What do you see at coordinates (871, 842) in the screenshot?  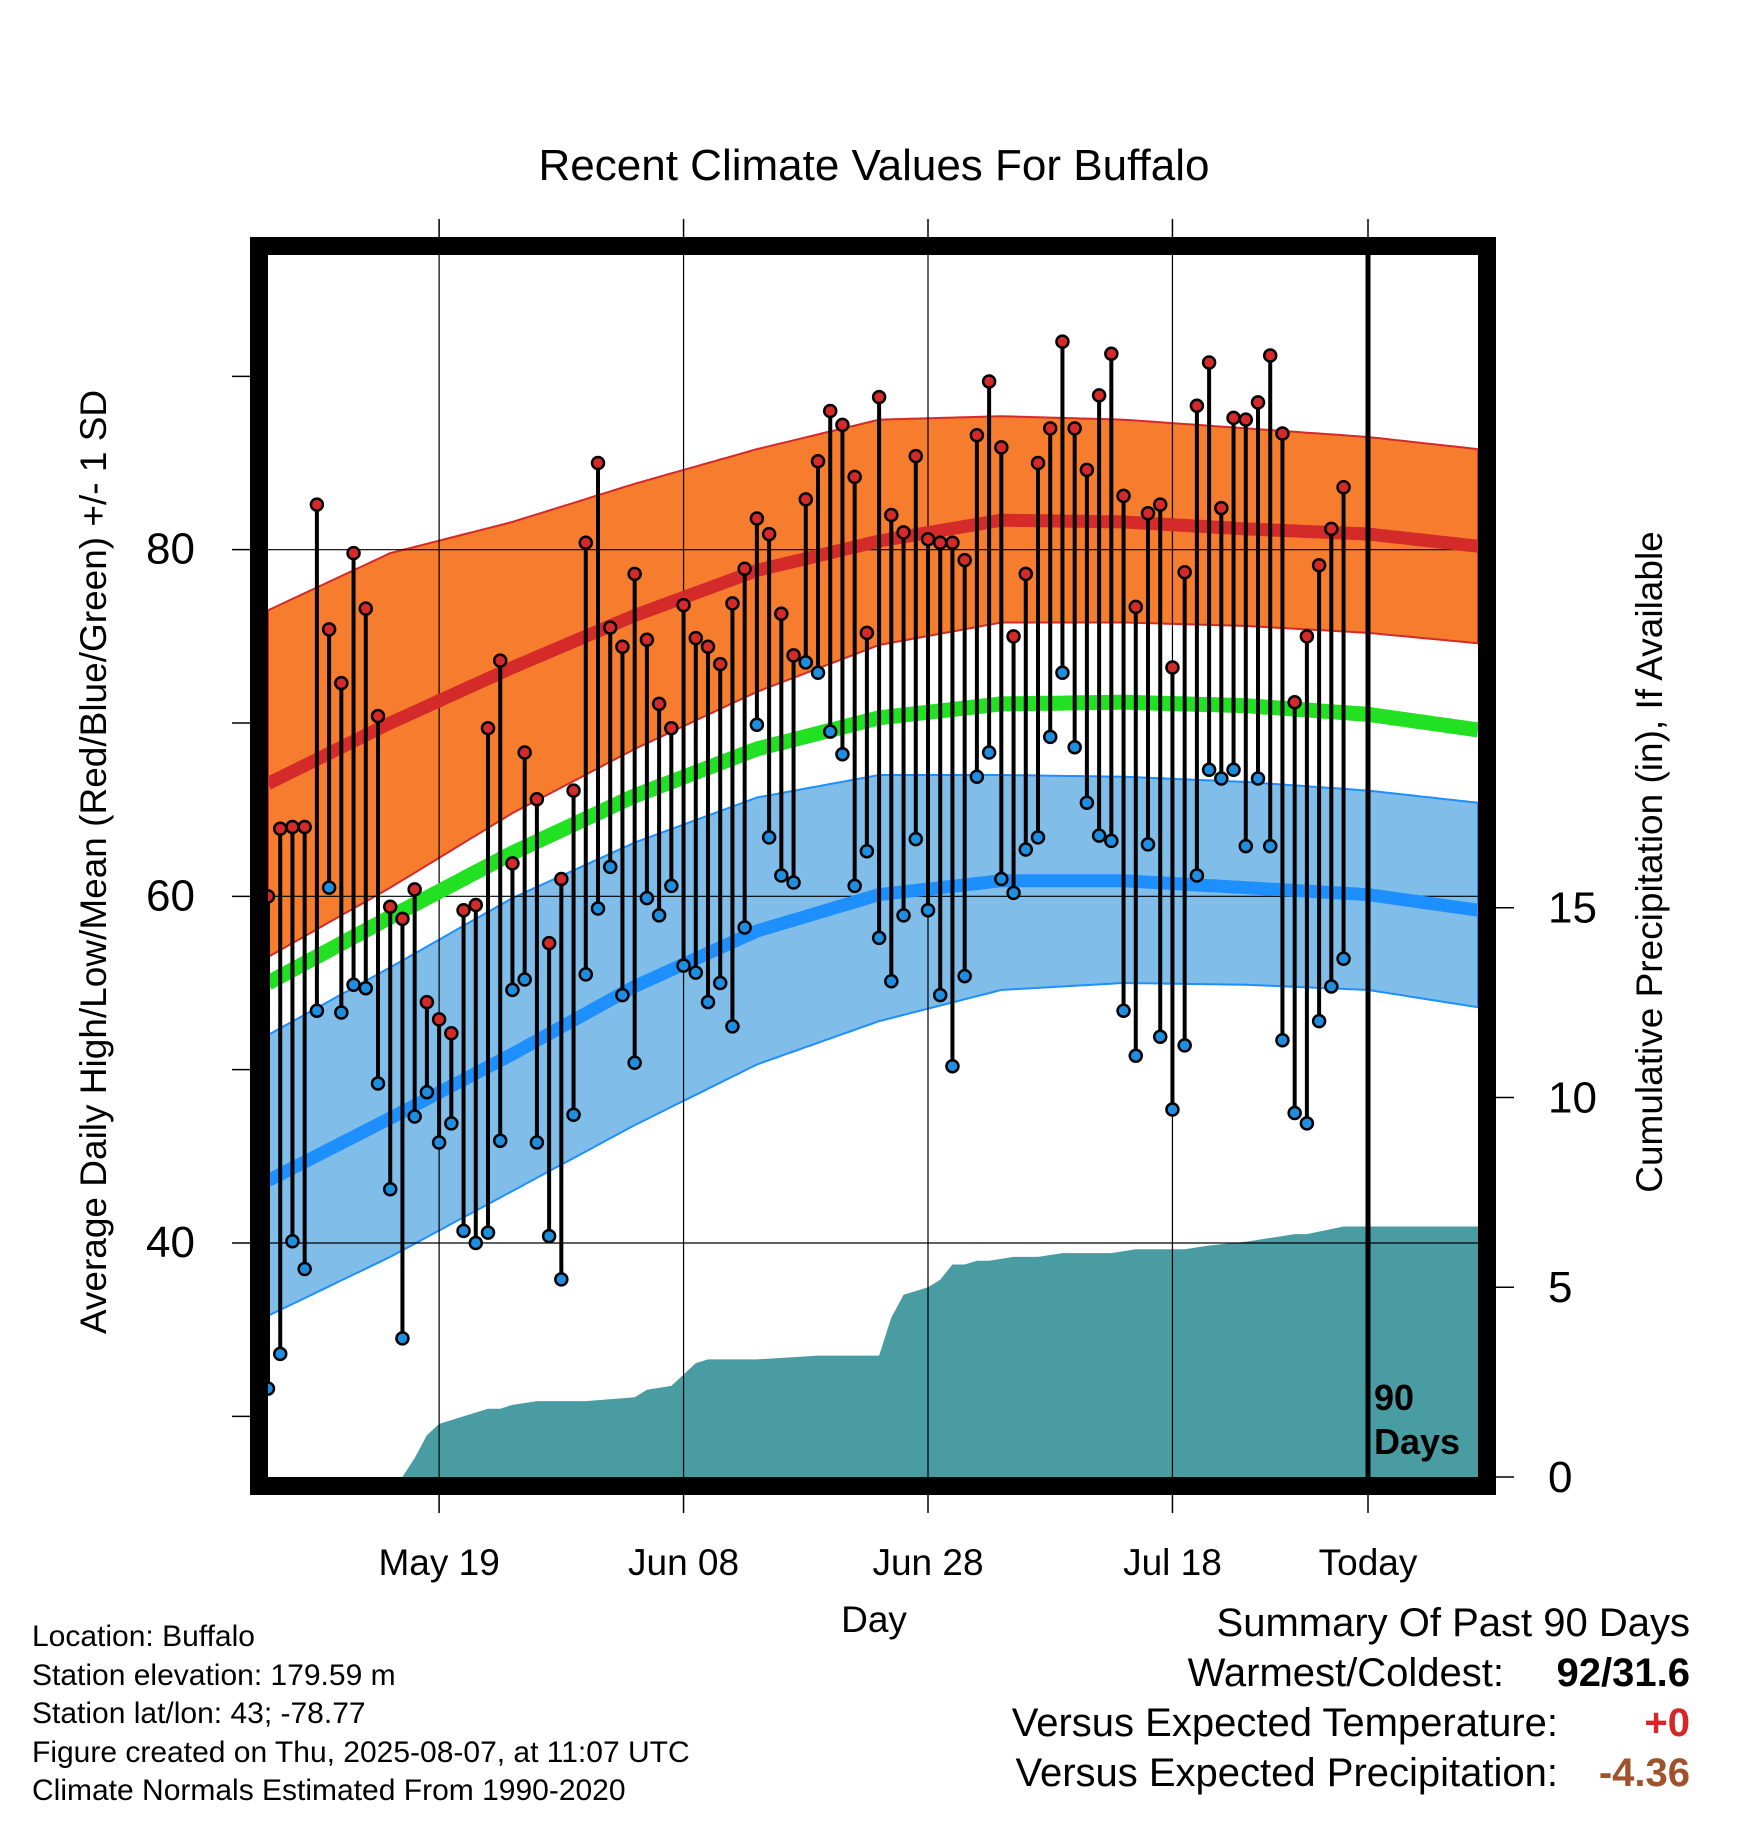 I see `normal-mean-line` at bounding box center [871, 842].